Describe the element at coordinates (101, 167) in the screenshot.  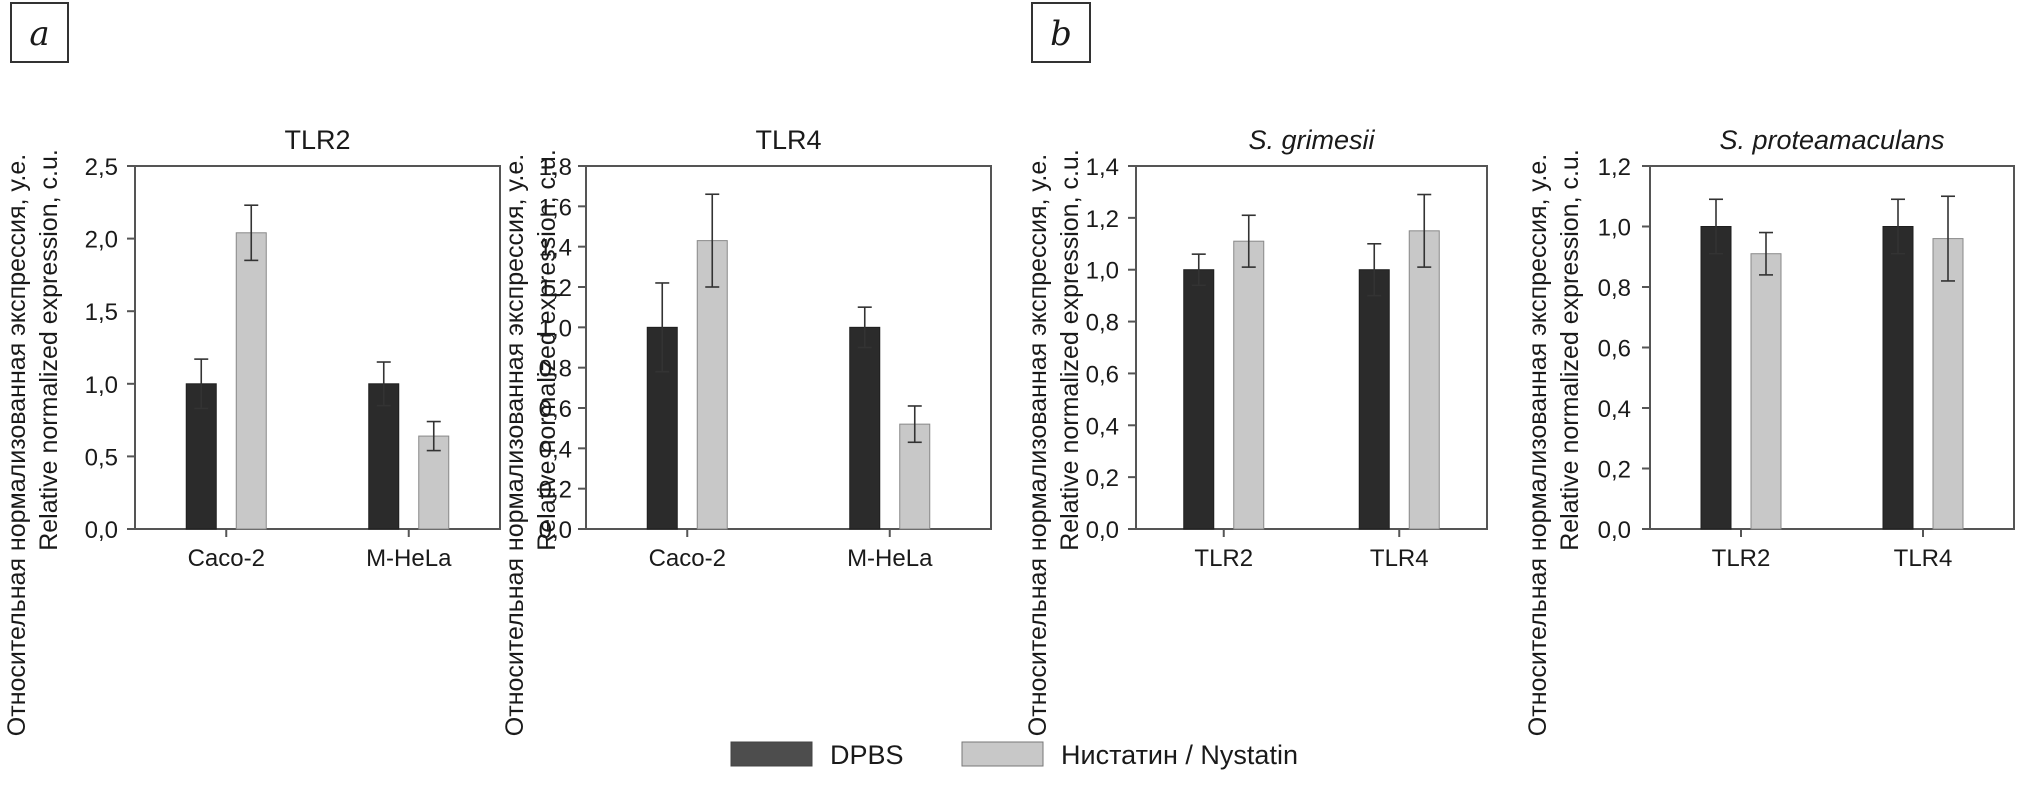
I see `y-tick-label: 2,5` at that location.